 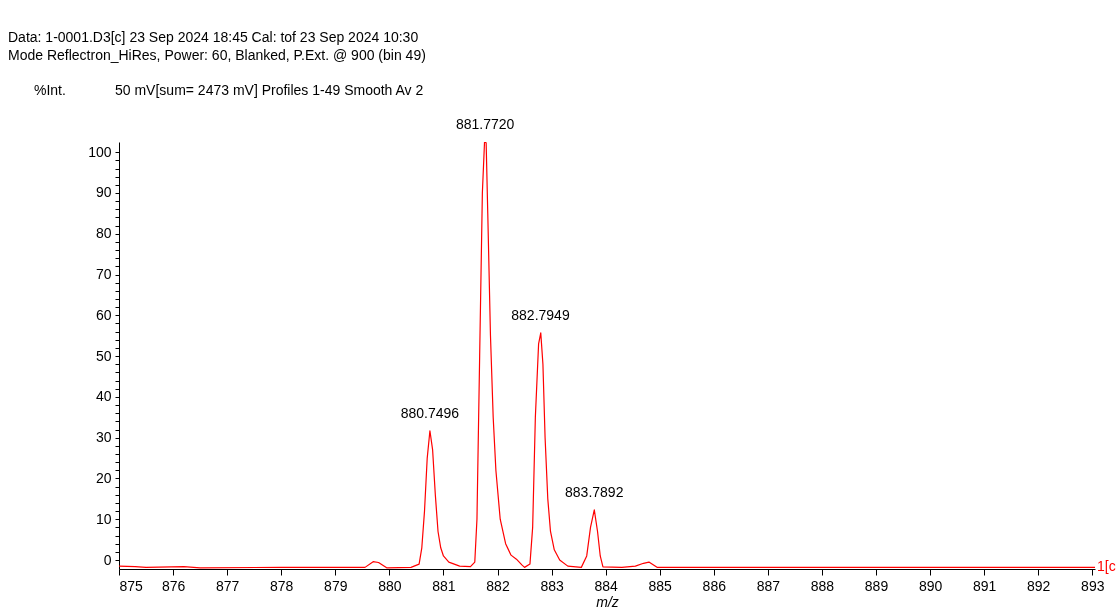 What do you see at coordinates (107, 559) in the screenshot?
I see `y-tick-label: 0` at bounding box center [107, 559].